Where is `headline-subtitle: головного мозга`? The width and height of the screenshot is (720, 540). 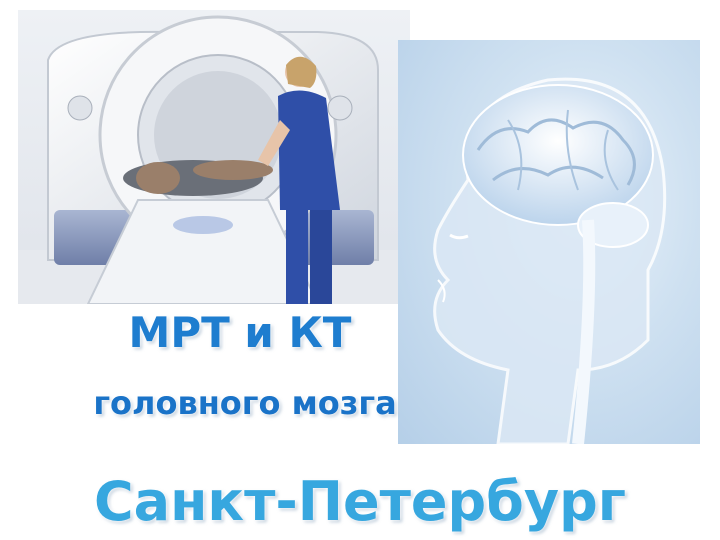 headline-subtitle: головного мозга is located at coordinates (245, 403).